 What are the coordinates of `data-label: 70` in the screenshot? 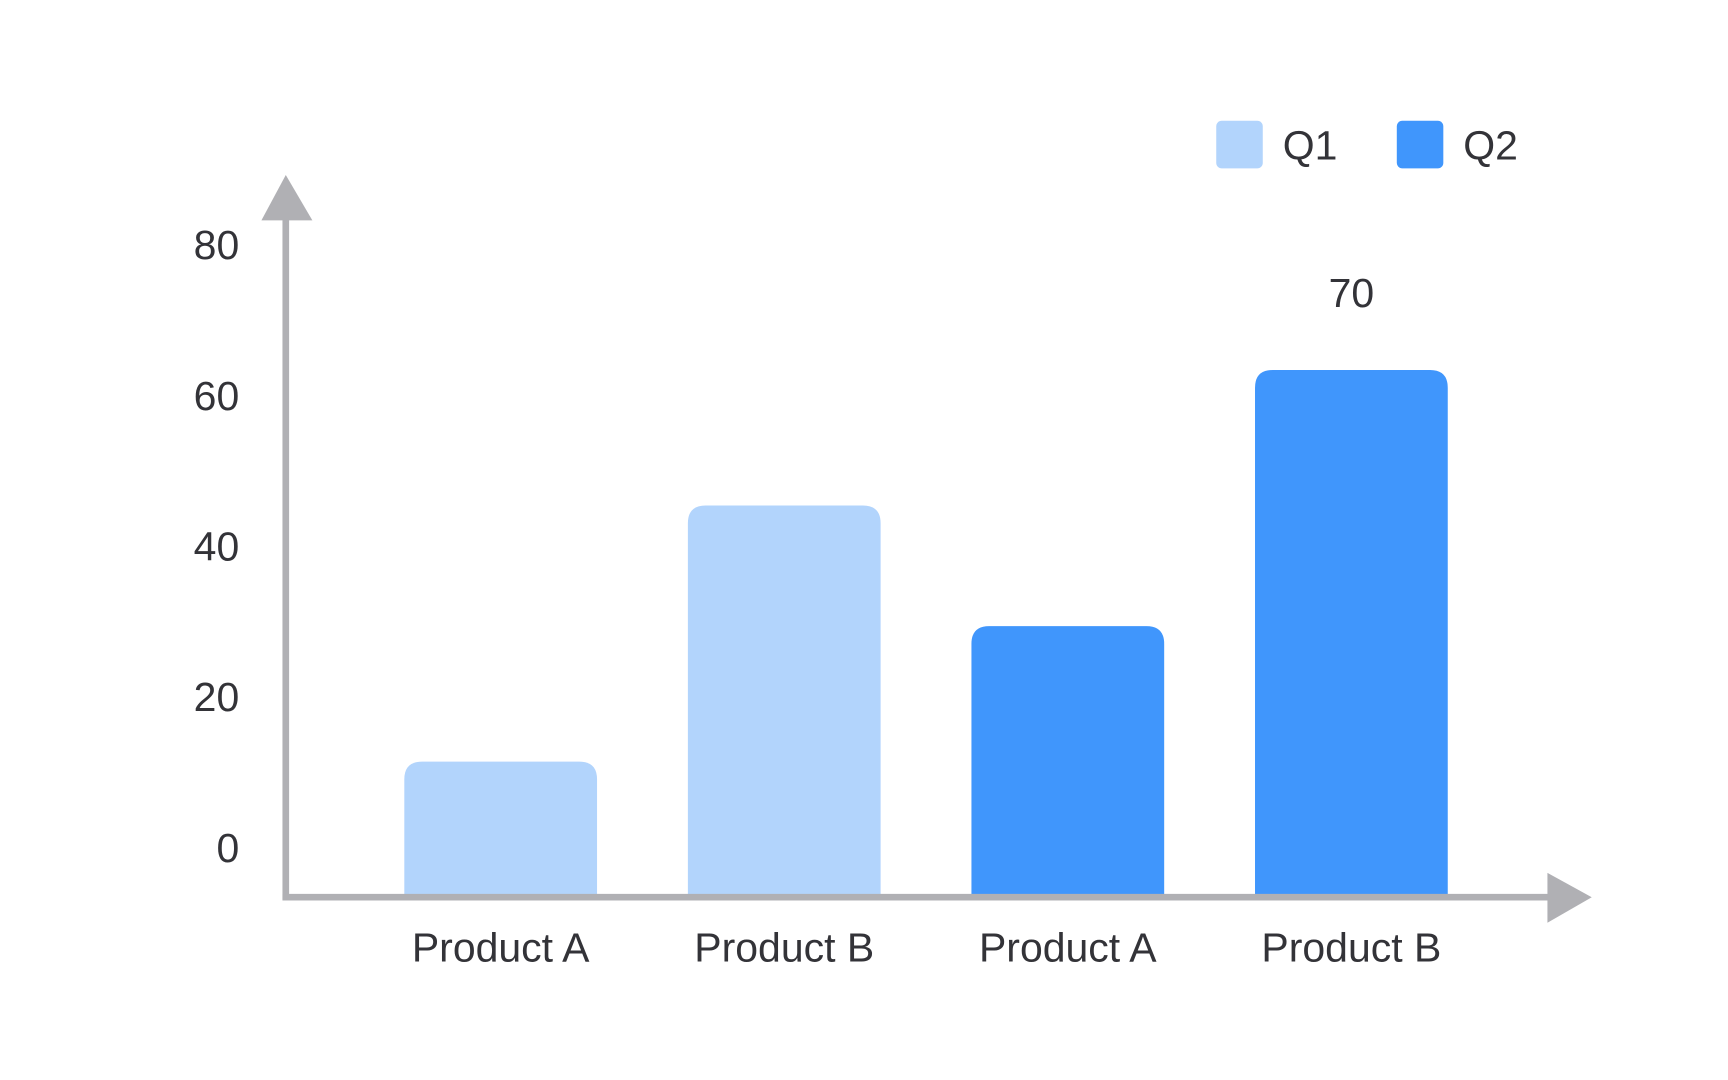 It's located at (1352, 293).